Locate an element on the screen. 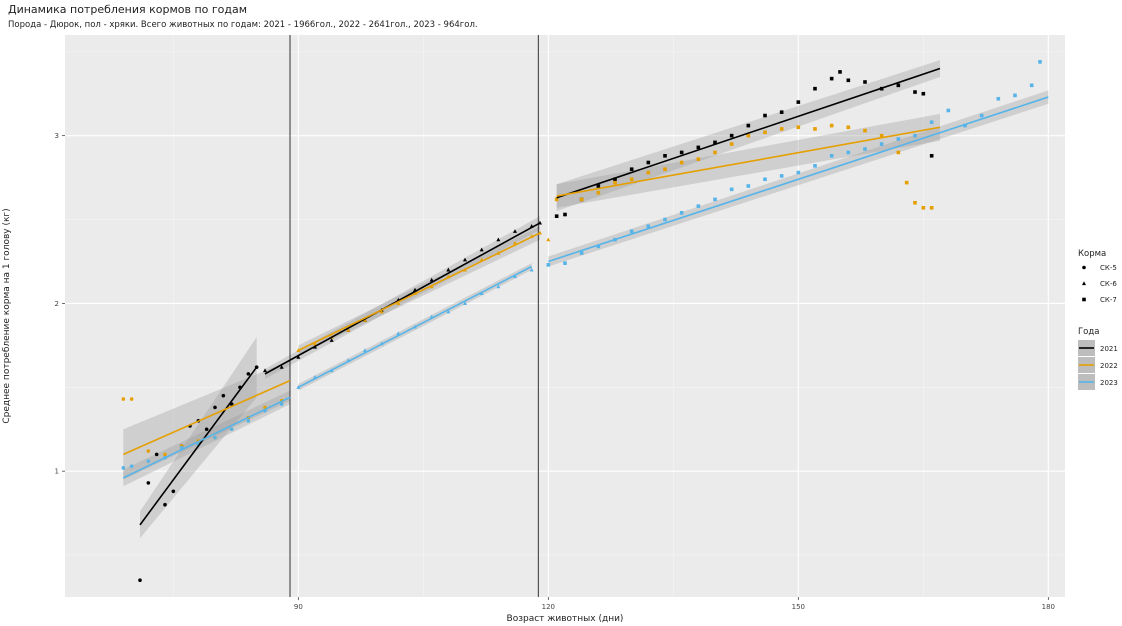  legend-feed-item: СК-5 is located at coordinates (1108, 268).